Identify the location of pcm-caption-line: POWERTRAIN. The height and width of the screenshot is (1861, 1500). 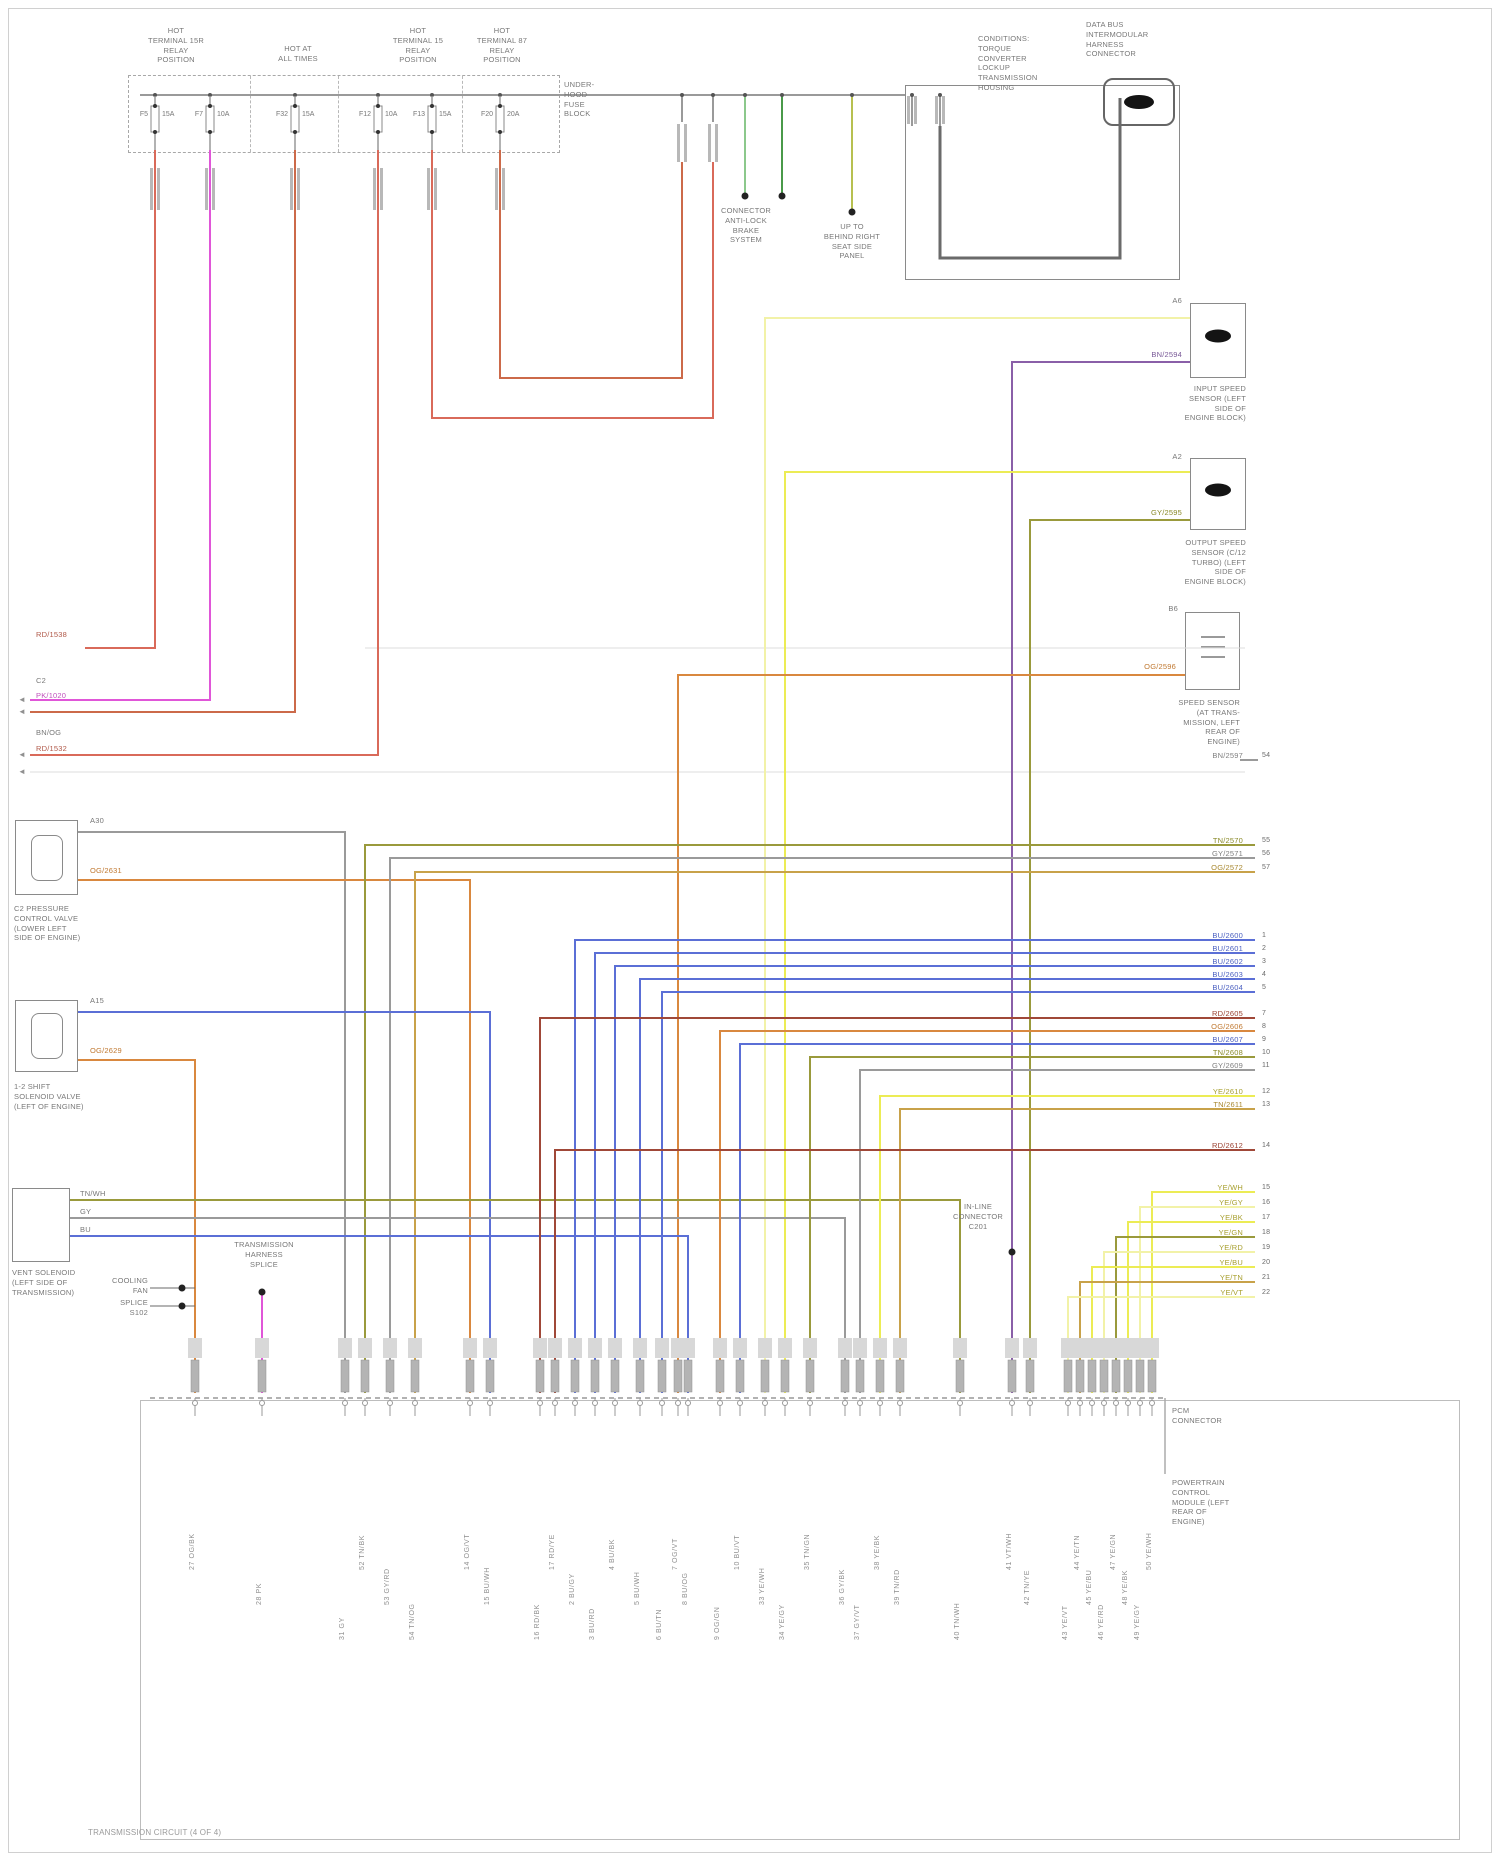
(1198, 1482).